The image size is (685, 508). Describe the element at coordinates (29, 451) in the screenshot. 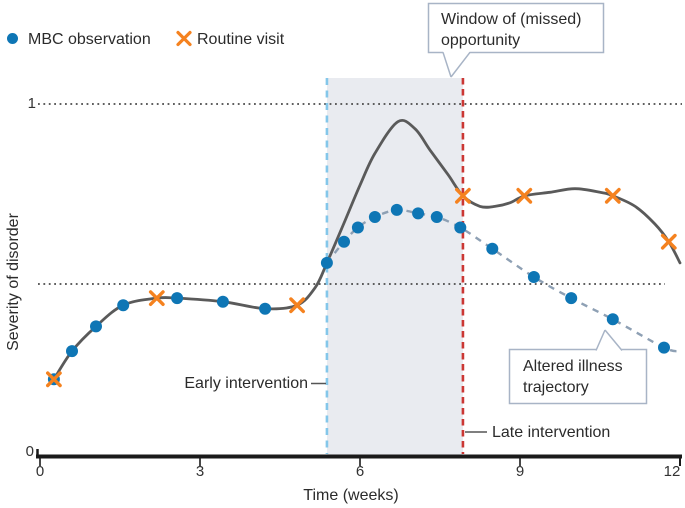

I see `y-tick-label-0: 0` at that location.